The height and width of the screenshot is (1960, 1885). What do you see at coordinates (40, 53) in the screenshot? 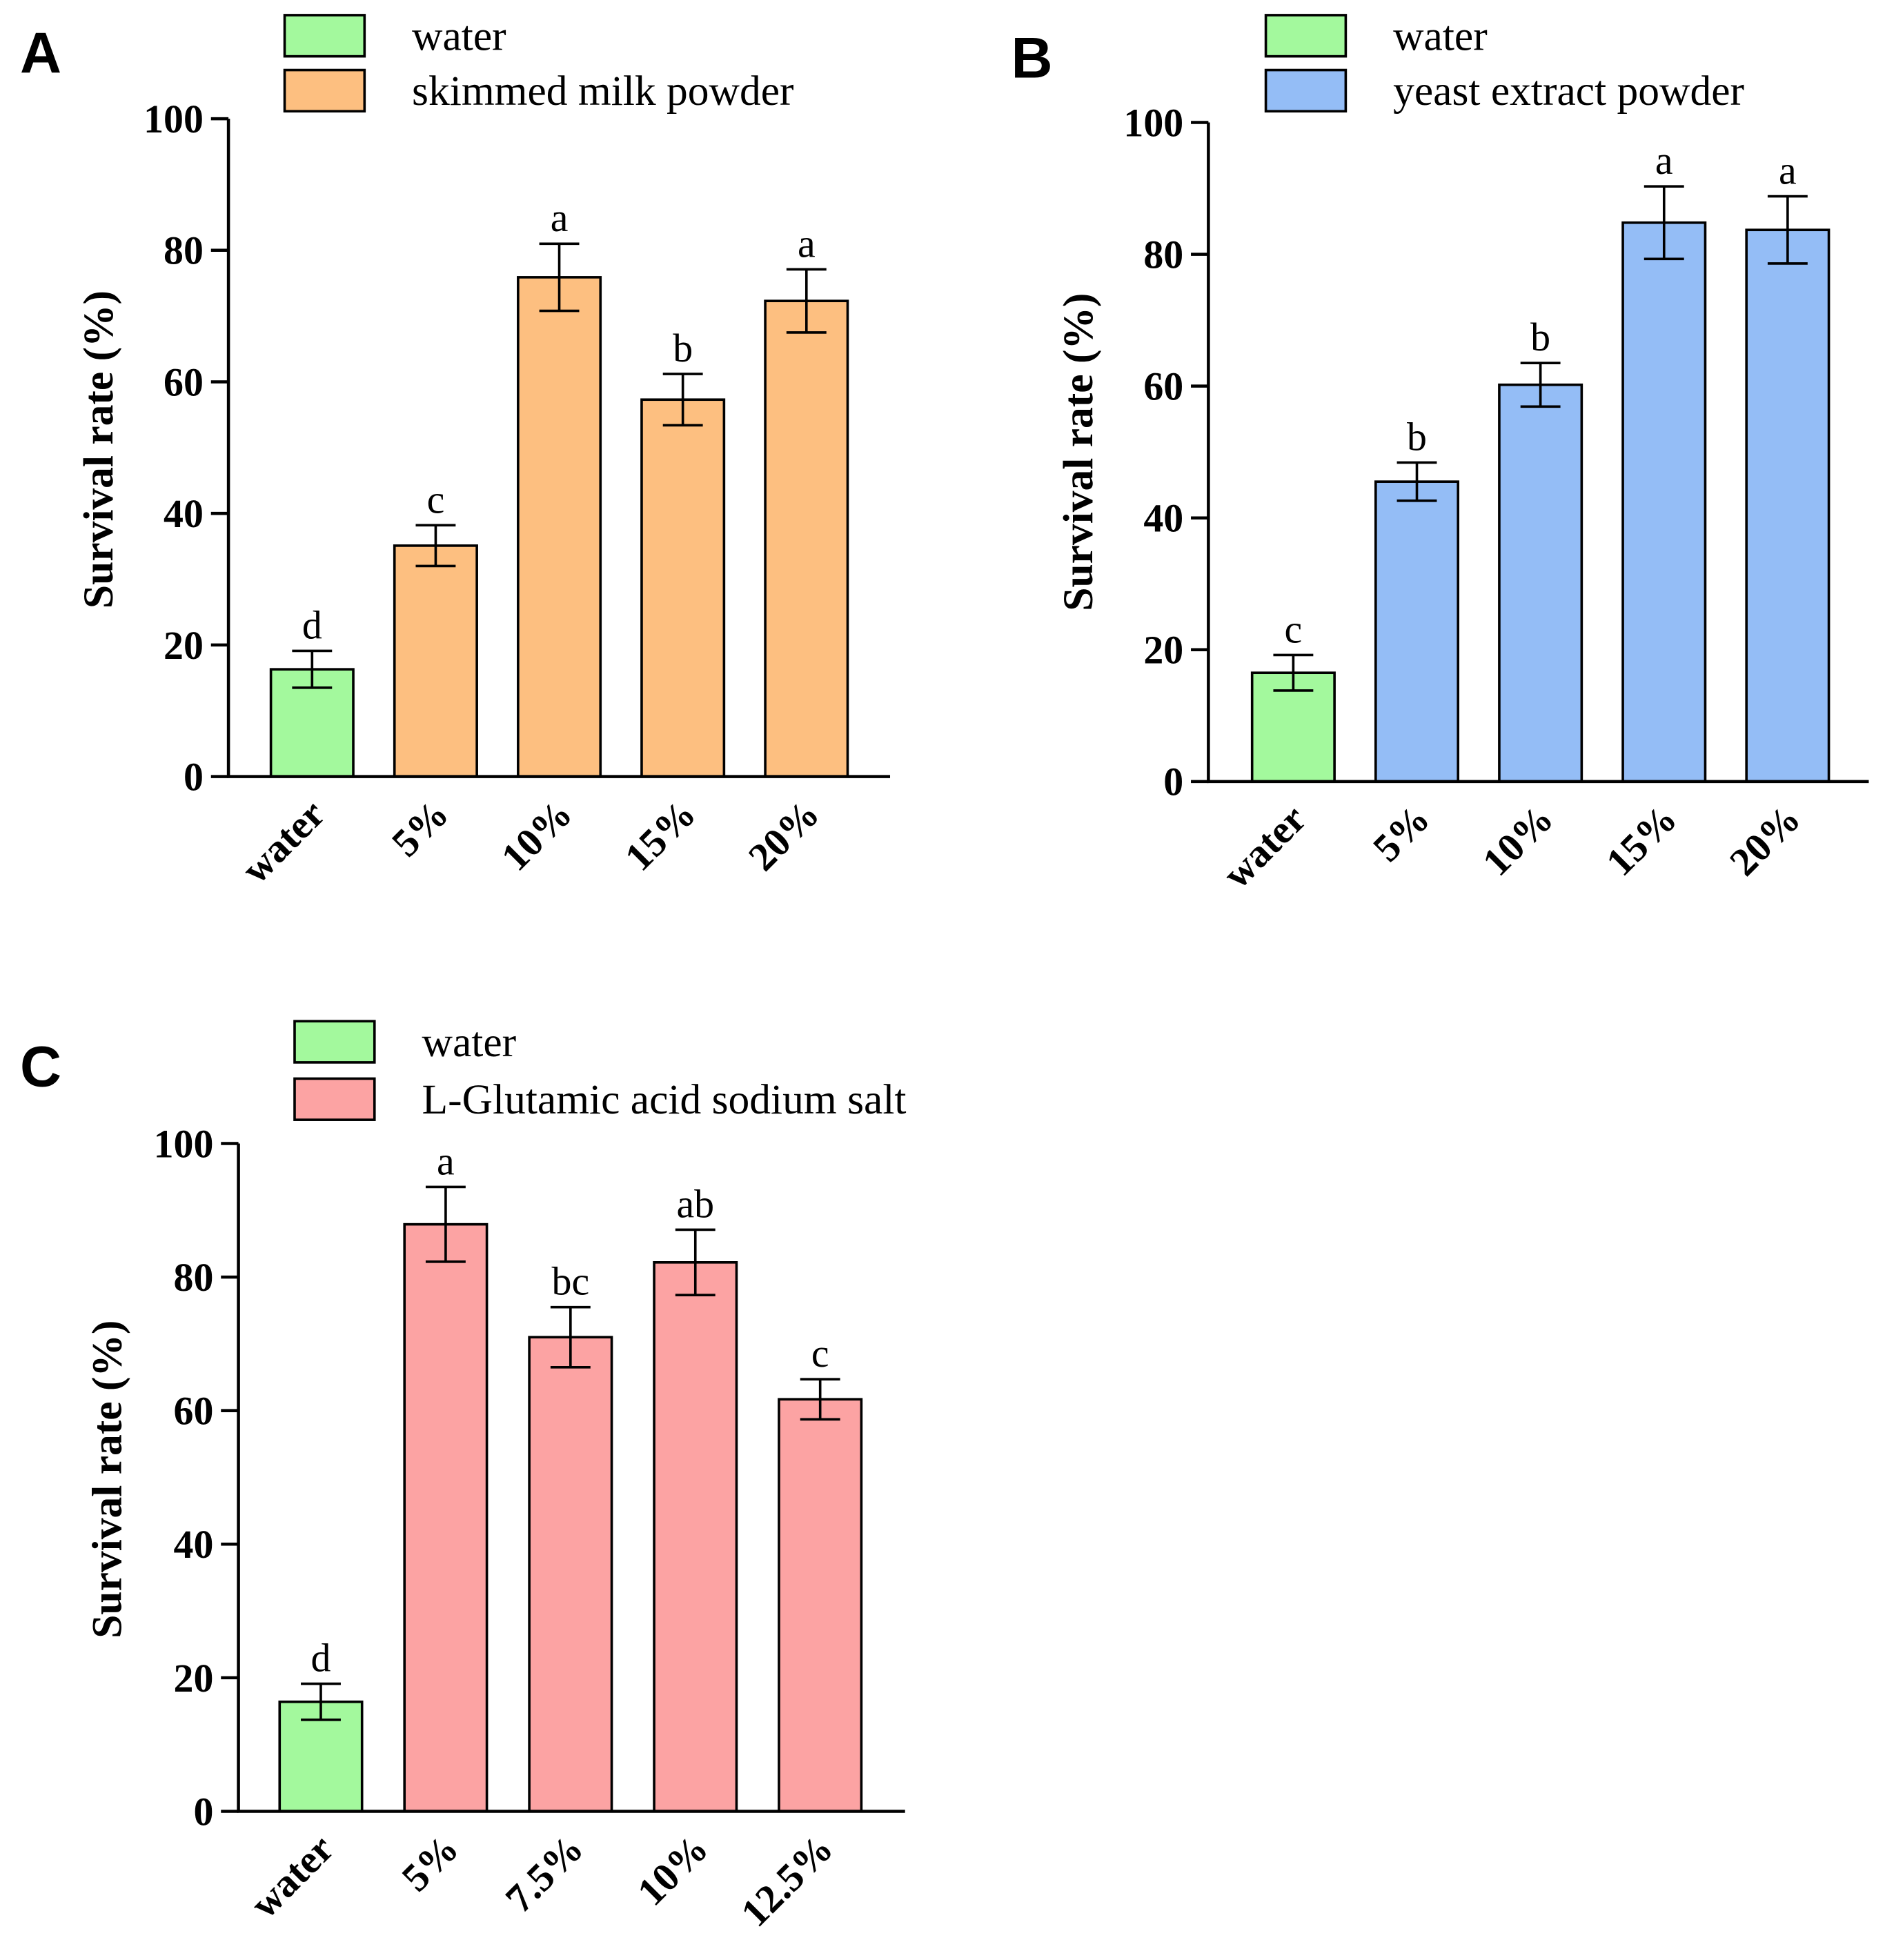
I see `panel-label: A` at bounding box center [40, 53].